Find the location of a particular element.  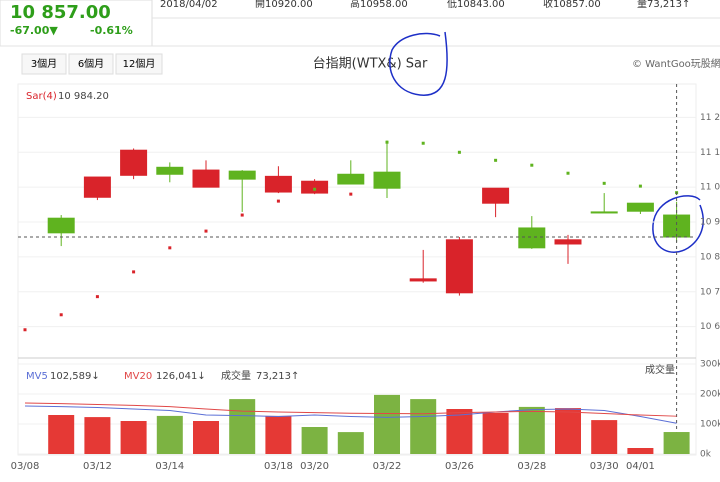

x-tick-label: 03/28 is located at coordinates (531, 466).